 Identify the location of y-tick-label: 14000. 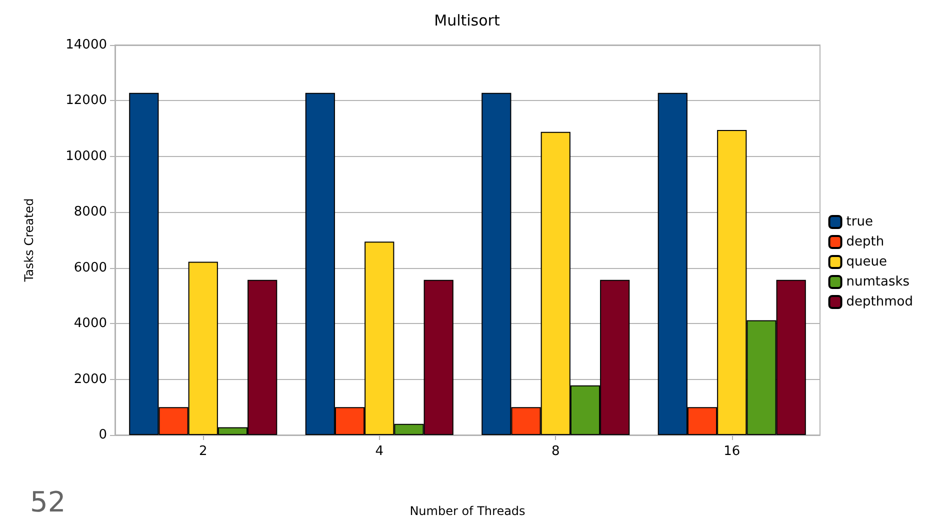
(86, 45).